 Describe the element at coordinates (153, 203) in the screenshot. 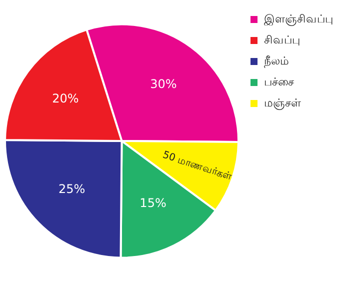

I see `data-label: 15%` at that location.